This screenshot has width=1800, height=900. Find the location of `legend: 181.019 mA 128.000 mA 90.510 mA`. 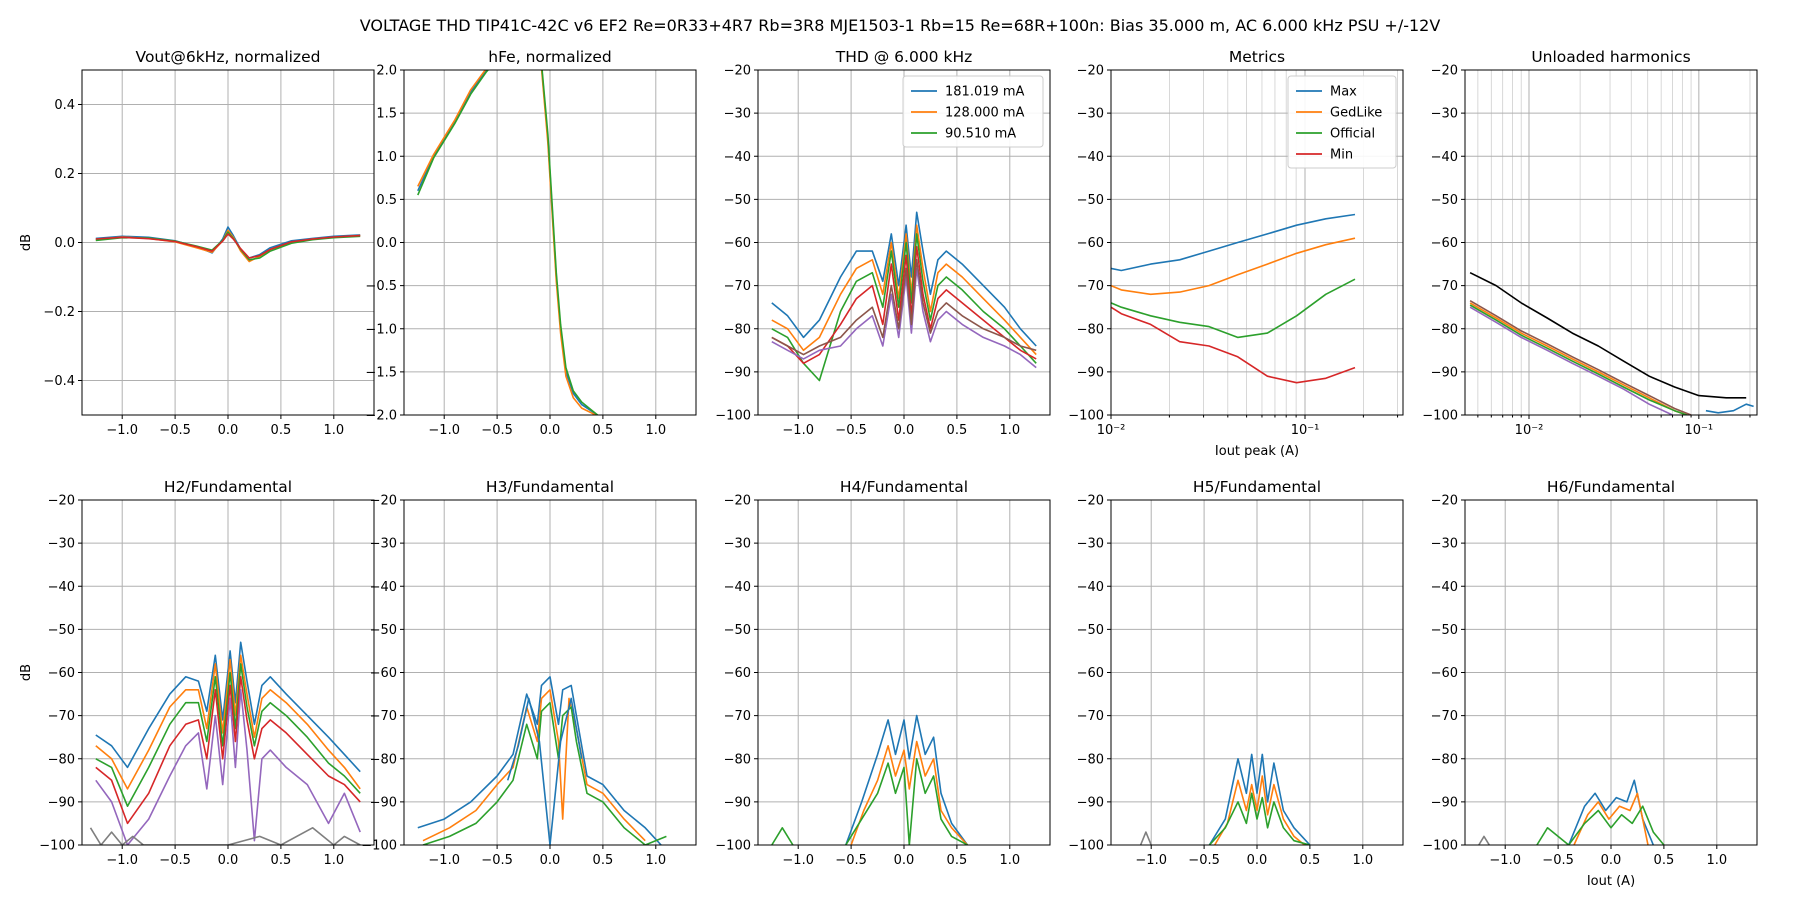

legend: 181.019 mA 128.000 mA 90.510 mA is located at coordinates (973, 111).